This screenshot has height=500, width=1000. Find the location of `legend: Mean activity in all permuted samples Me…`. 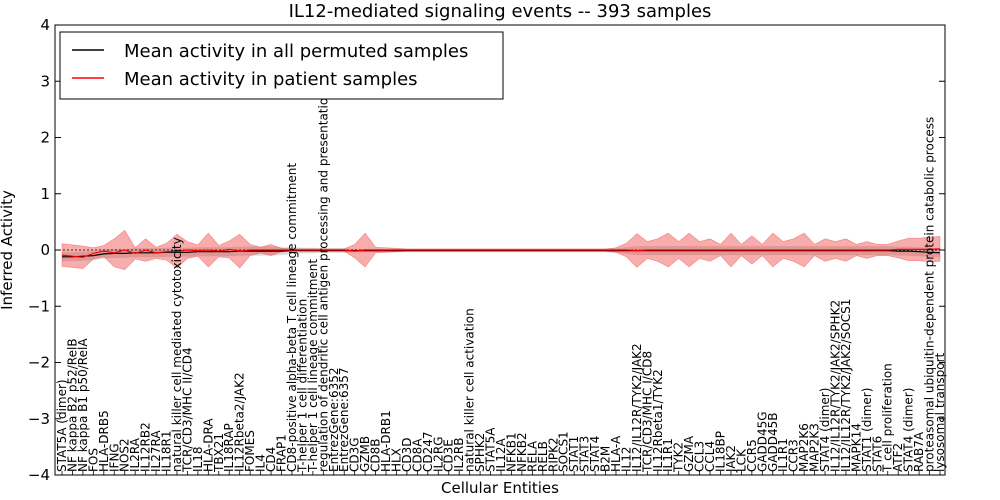

legend: Mean activity in all permuted samples Me… is located at coordinates (281, 65).